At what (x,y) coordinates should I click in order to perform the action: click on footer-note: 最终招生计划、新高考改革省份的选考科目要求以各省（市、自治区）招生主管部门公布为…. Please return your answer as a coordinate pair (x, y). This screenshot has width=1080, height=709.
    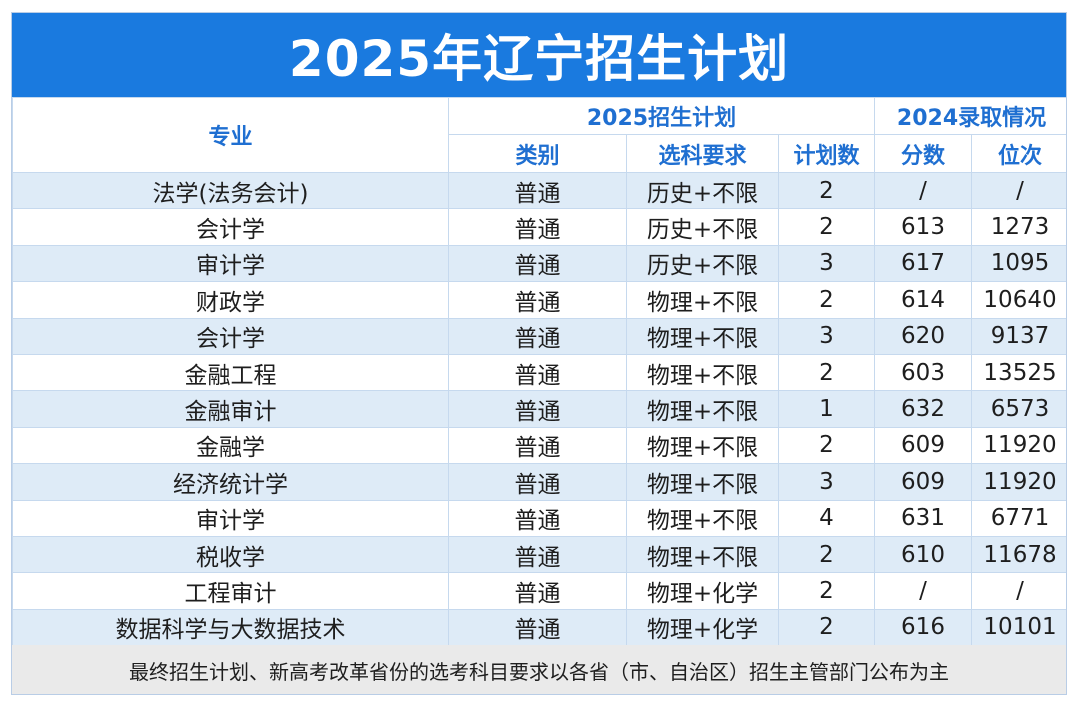
    Looking at the image, I should click on (539, 669).